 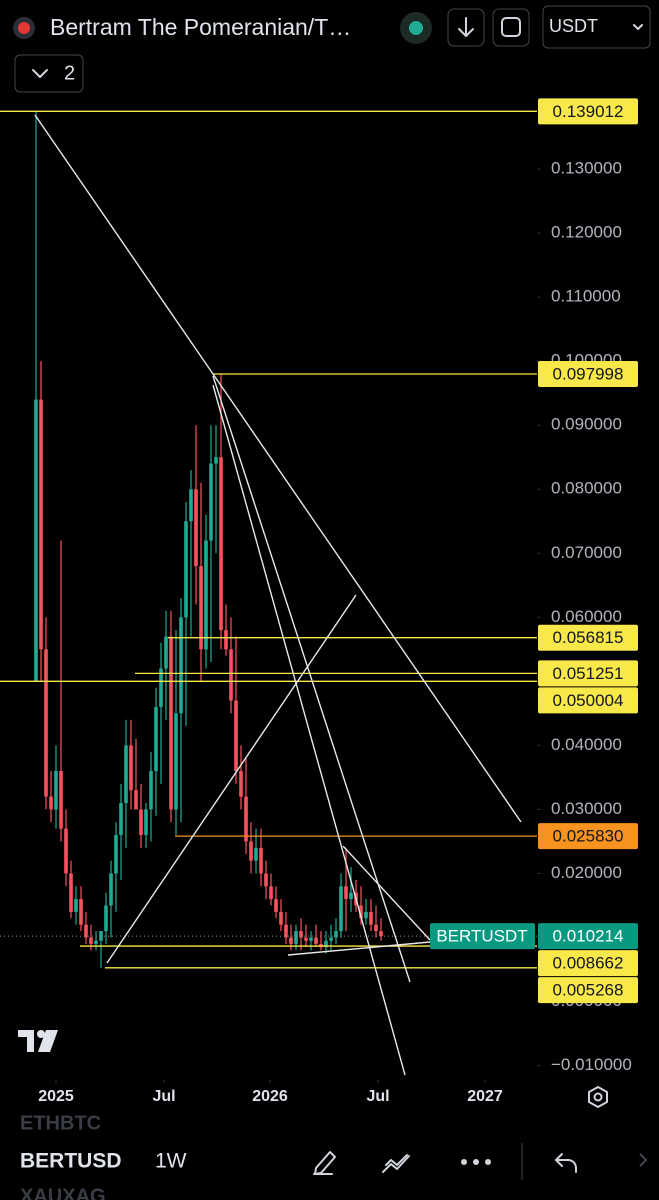 I want to click on header-bar, so click(x=329, y=25).